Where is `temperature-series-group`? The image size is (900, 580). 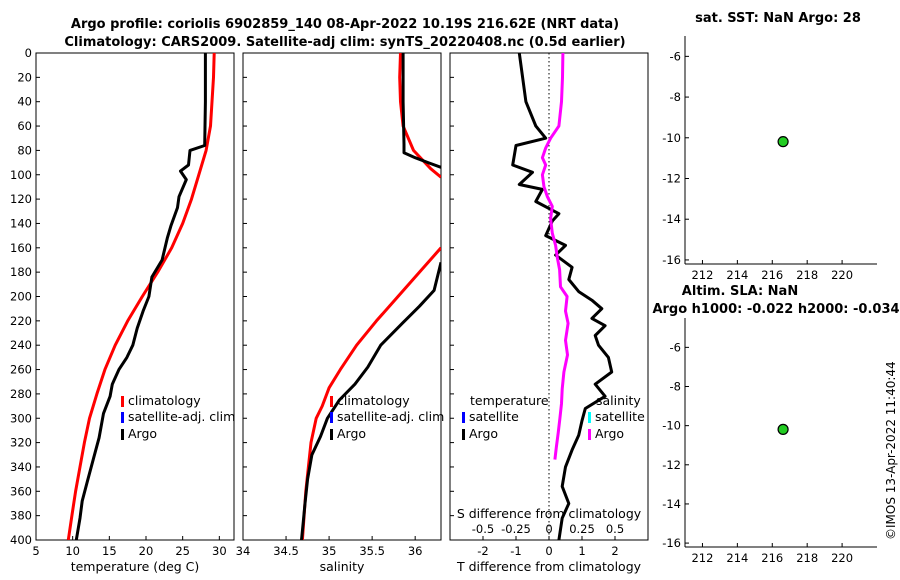 temperature-series-group is located at coordinates (141, 296).